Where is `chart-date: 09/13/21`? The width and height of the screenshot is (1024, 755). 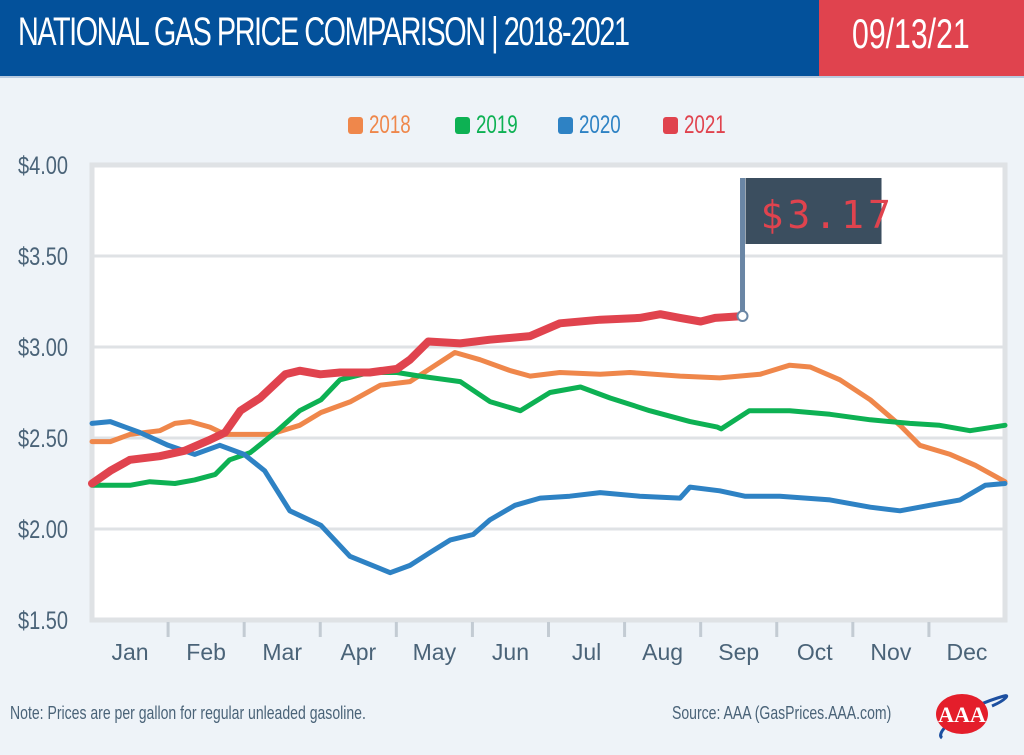
chart-date: 09/13/21 is located at coordinates (911, 33).